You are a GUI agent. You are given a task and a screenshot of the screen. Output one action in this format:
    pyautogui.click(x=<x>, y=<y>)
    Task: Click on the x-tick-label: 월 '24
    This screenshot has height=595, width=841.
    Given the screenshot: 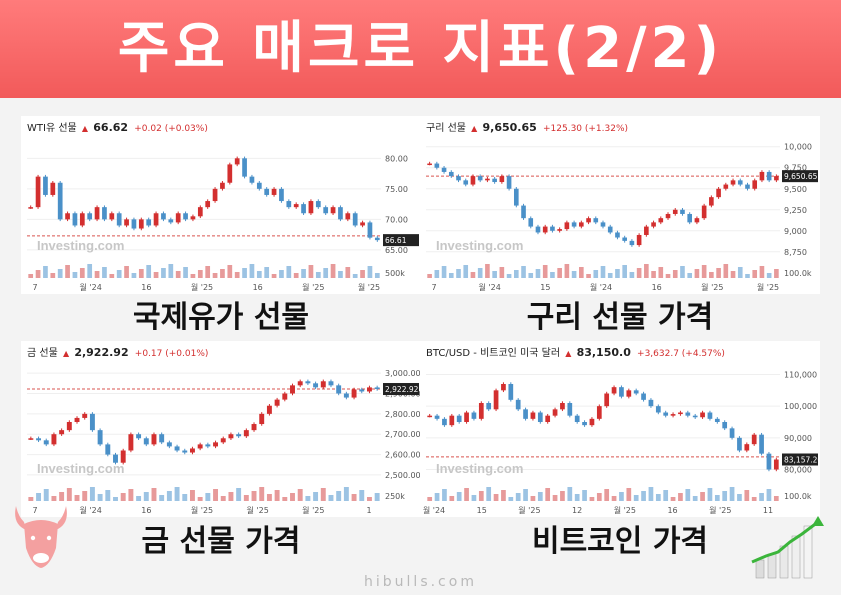 What is the action you would take?
    pyautogui.click(x=91, y=287)
    